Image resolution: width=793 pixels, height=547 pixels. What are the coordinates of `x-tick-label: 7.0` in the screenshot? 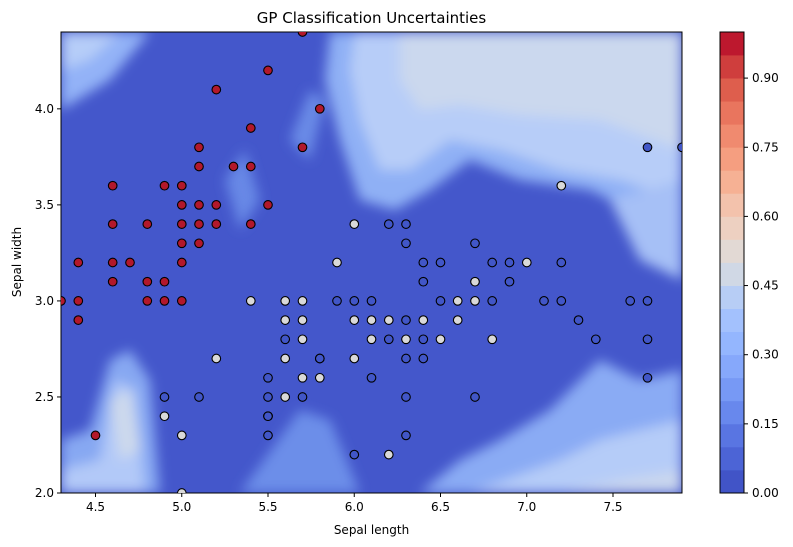 It's located at (526, 507).